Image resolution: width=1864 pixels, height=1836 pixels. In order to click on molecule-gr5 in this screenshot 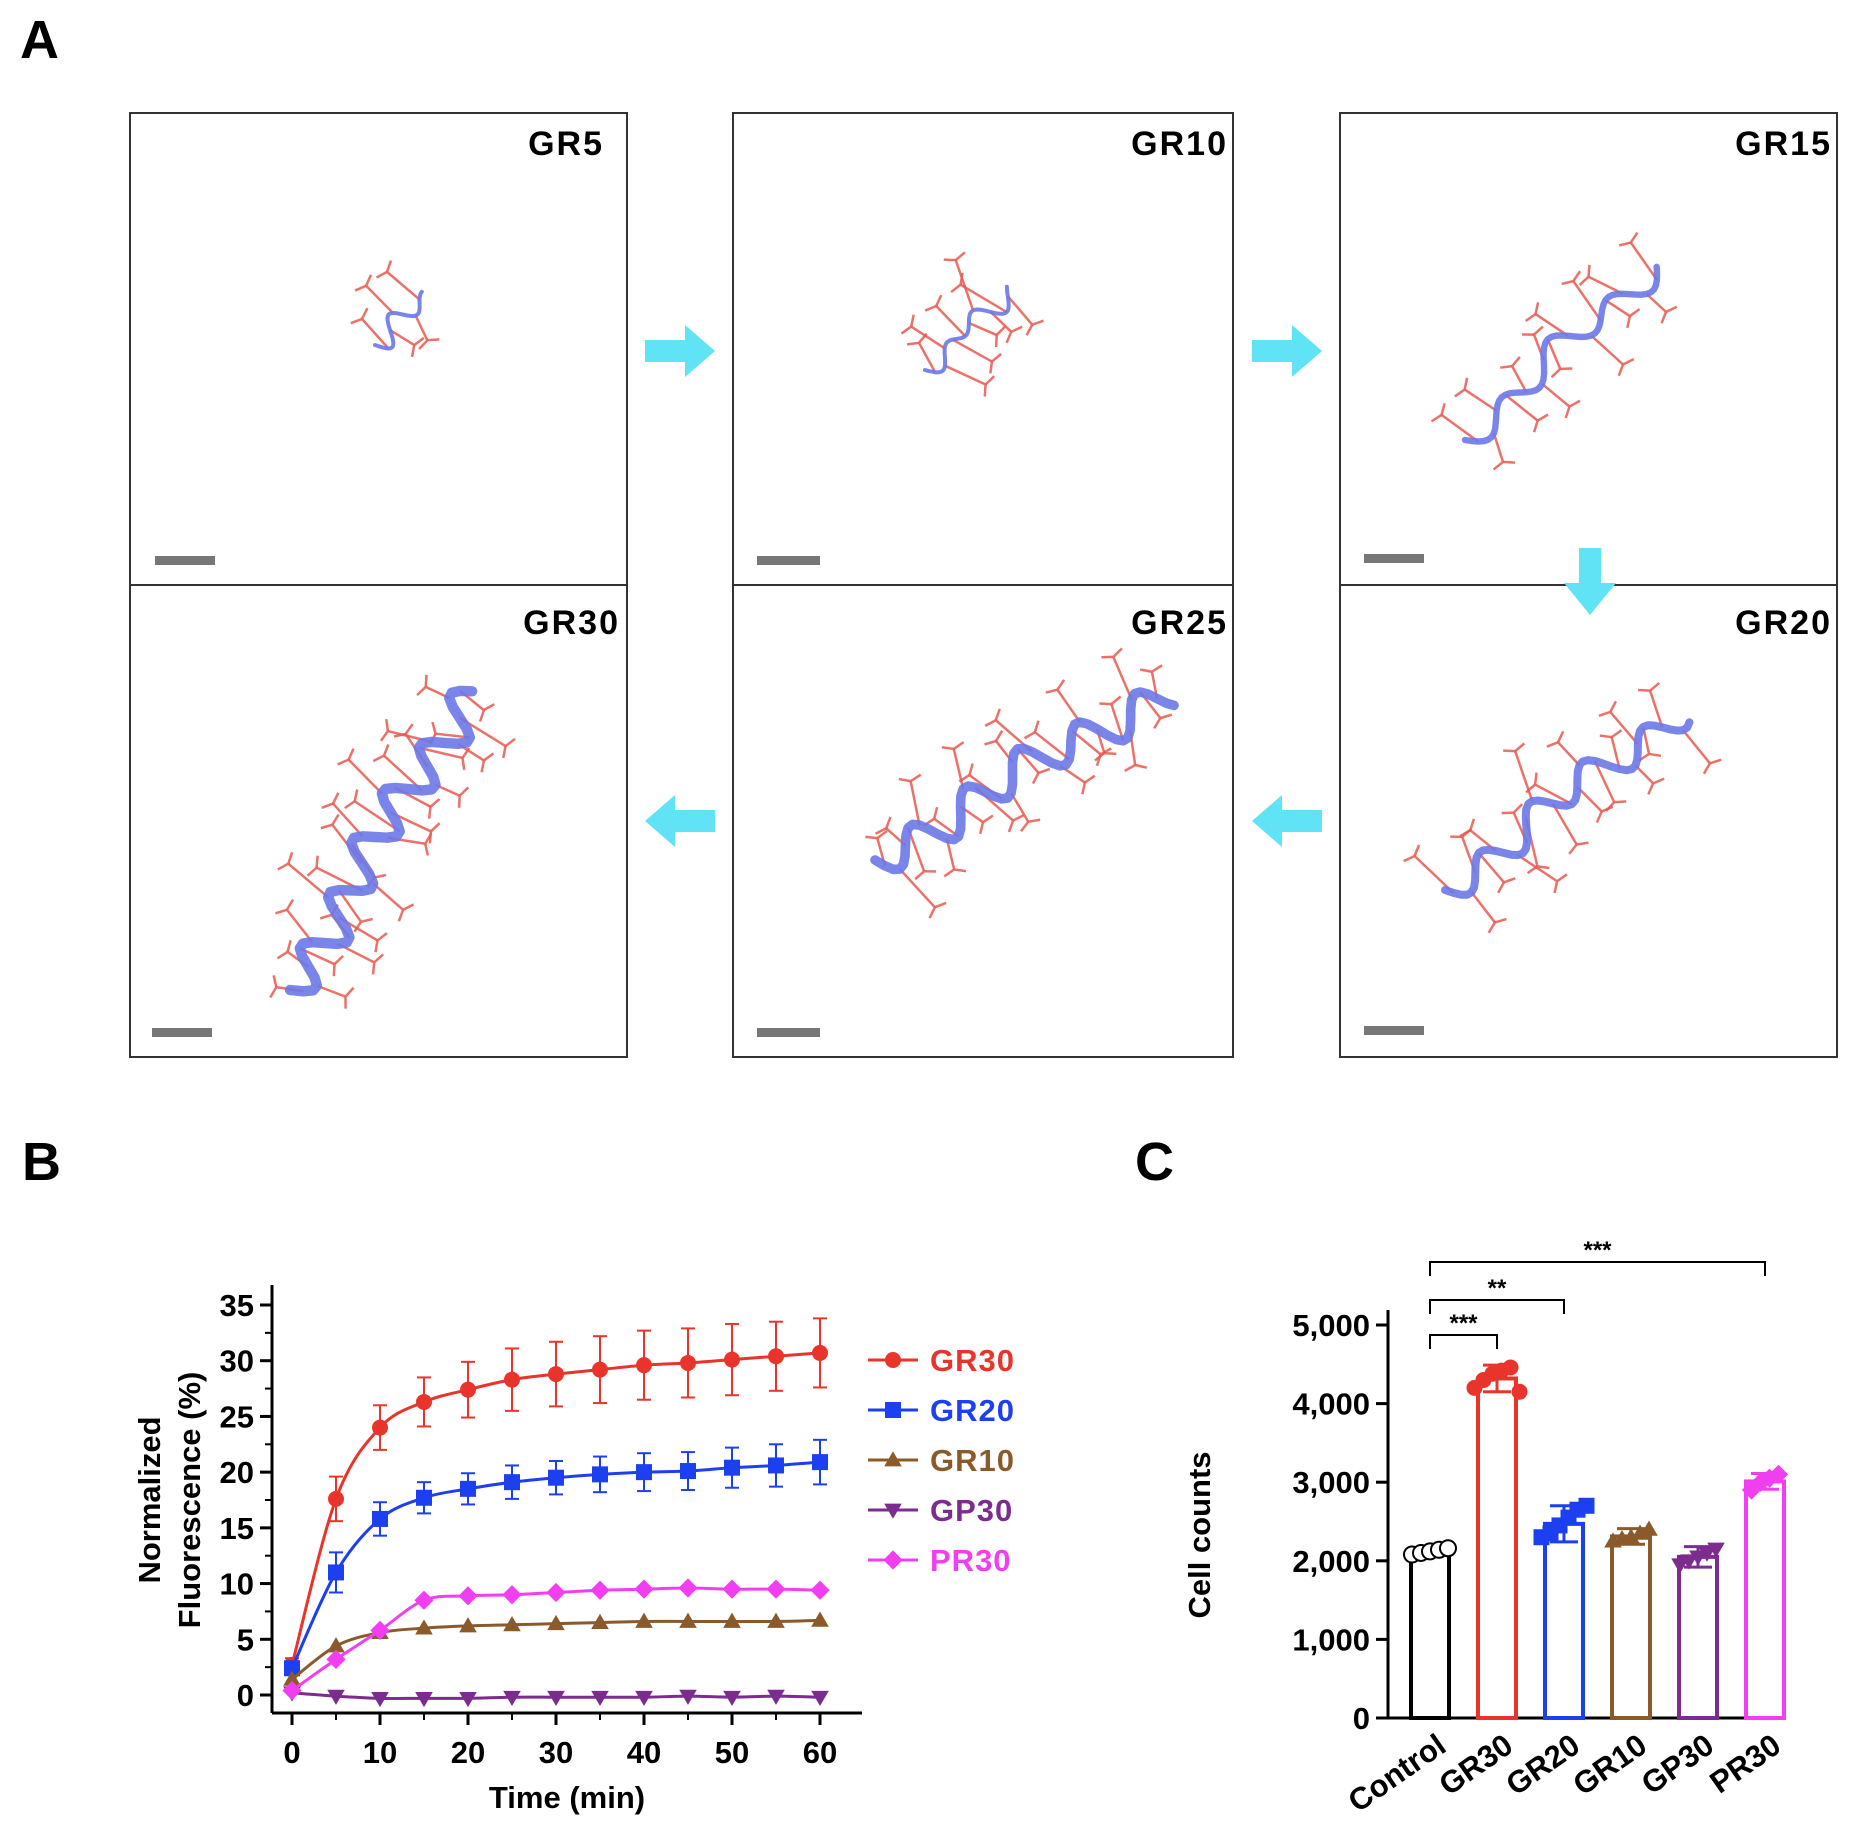, I will do `click(395, 309)`.